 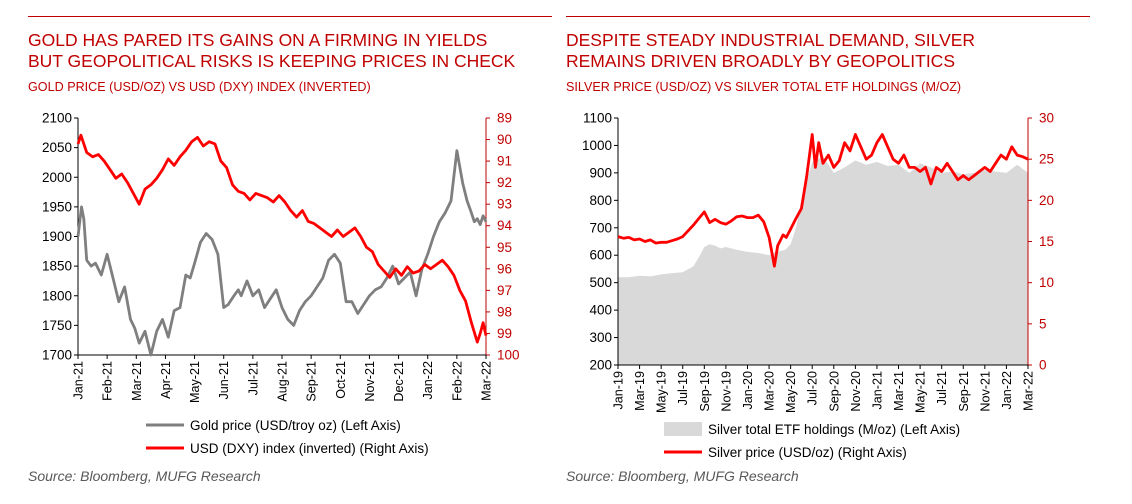 I want to click on left-tick-label: 1900, so click(x=57, y=236).